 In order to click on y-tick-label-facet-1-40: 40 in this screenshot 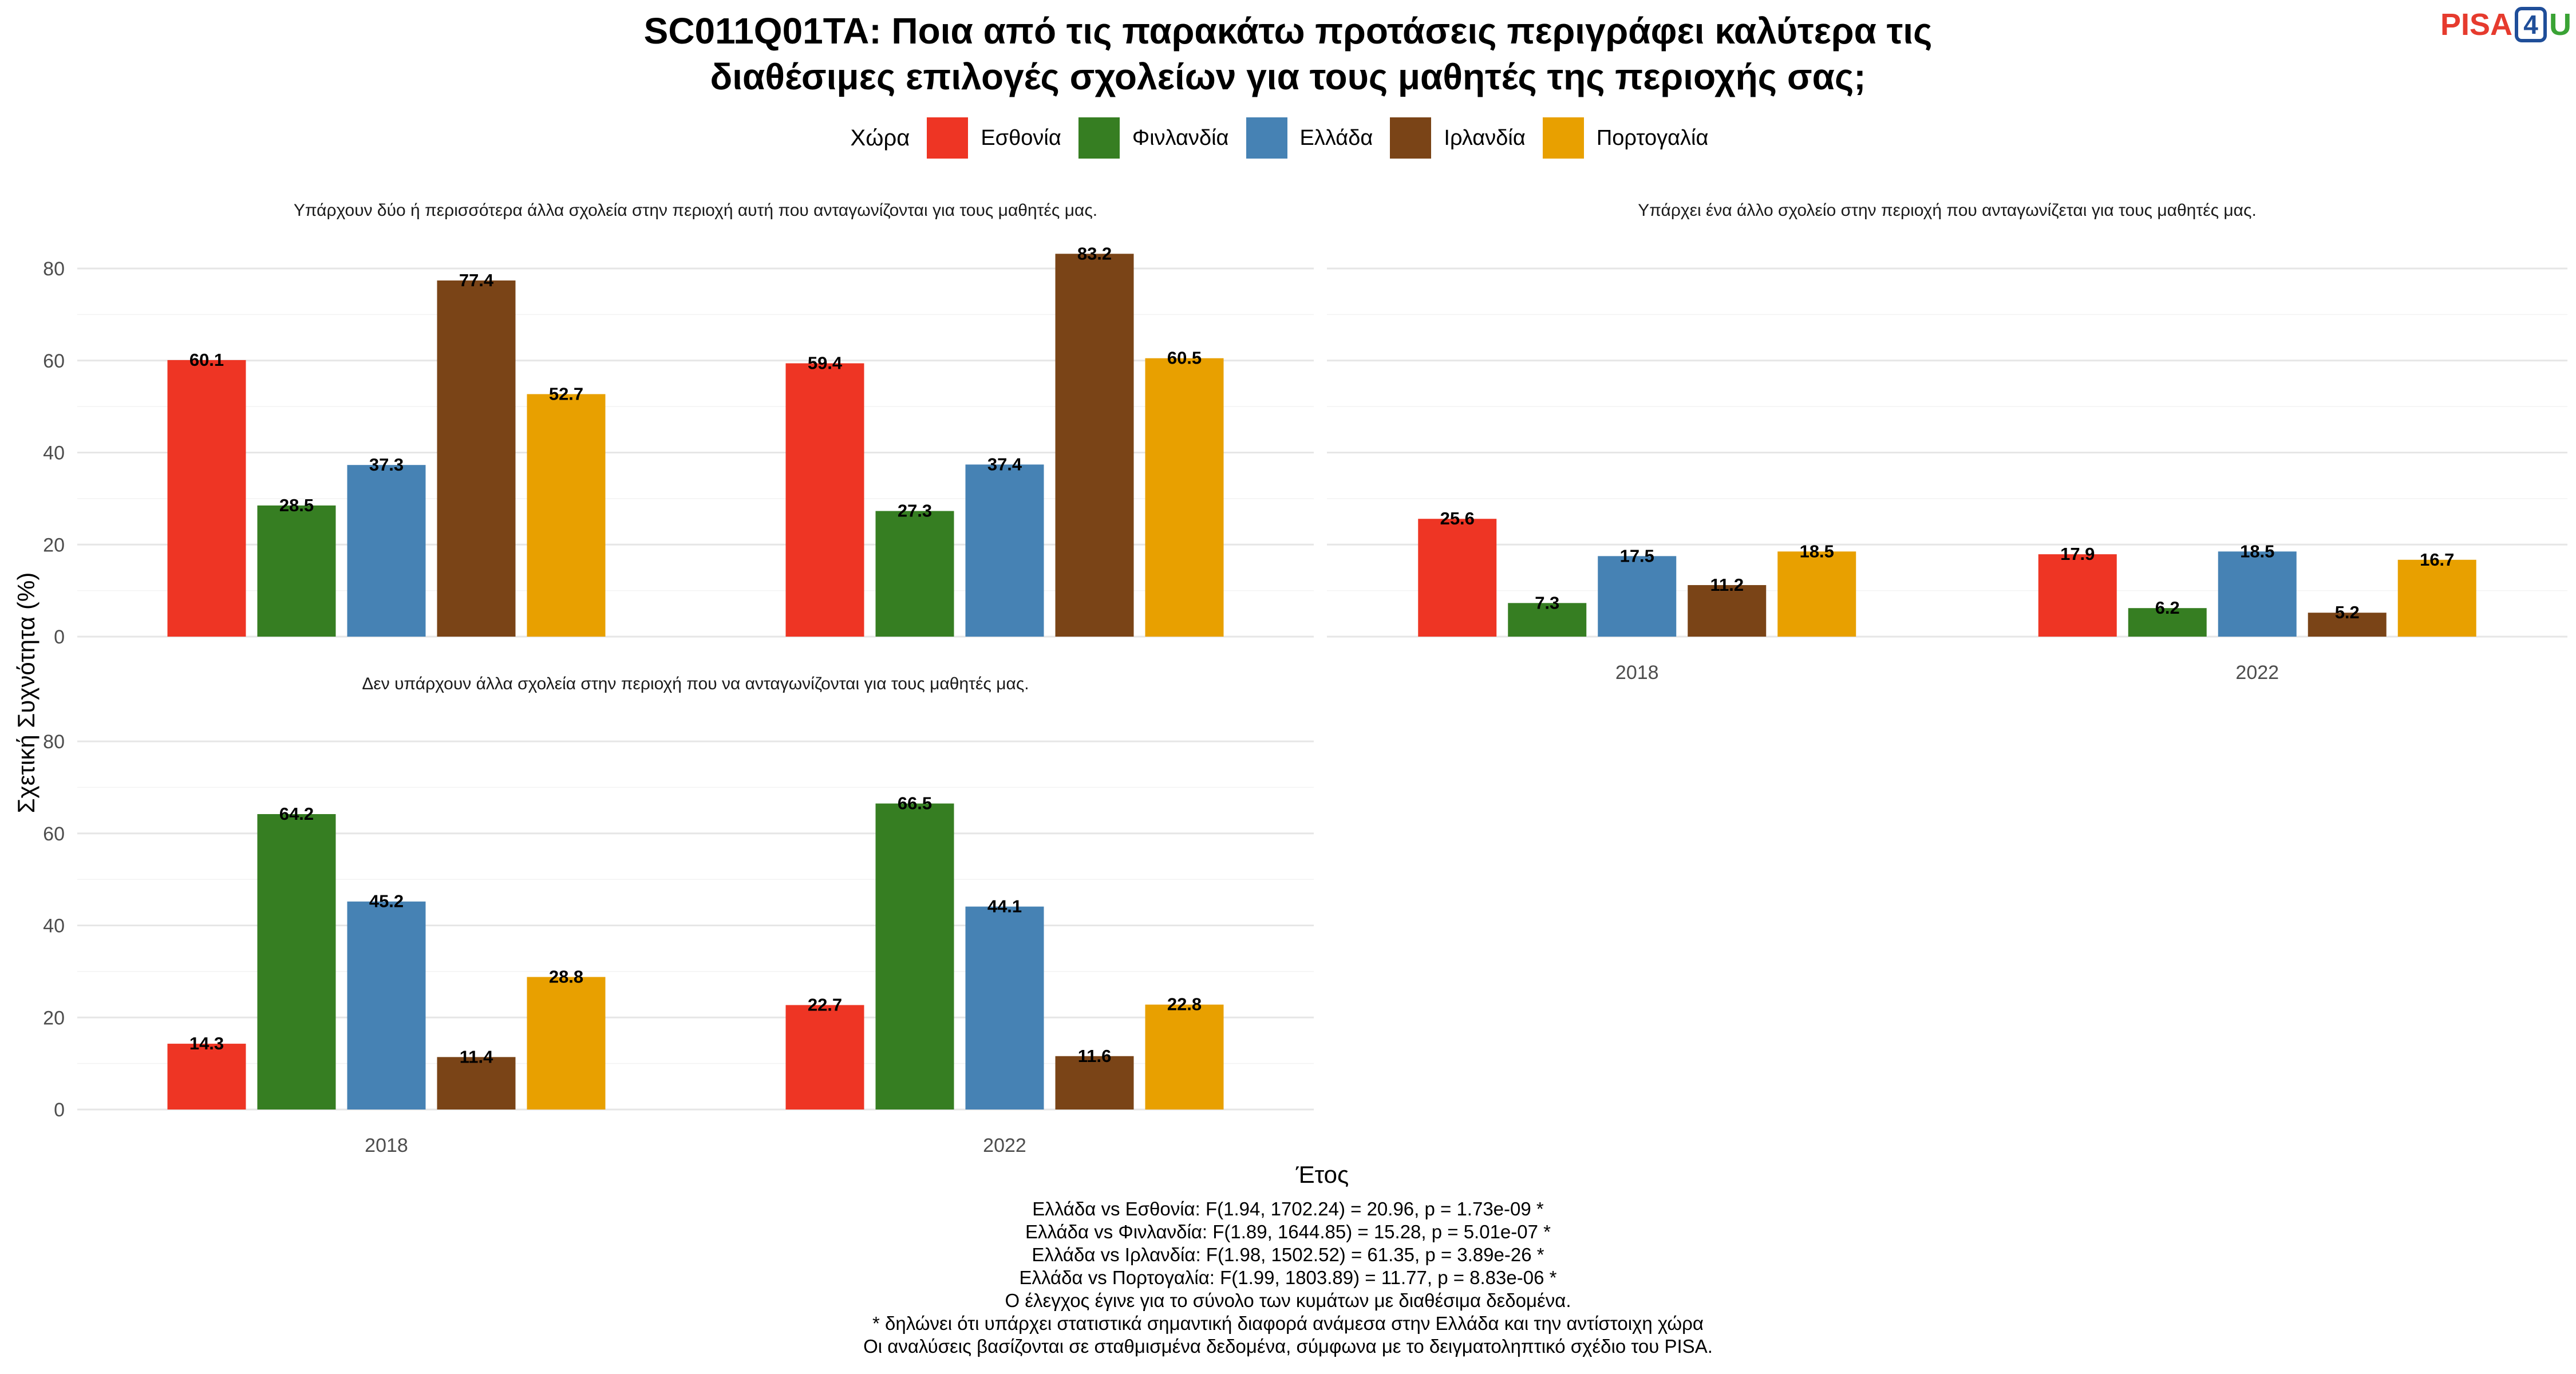, I will do `click(54, 454)`.